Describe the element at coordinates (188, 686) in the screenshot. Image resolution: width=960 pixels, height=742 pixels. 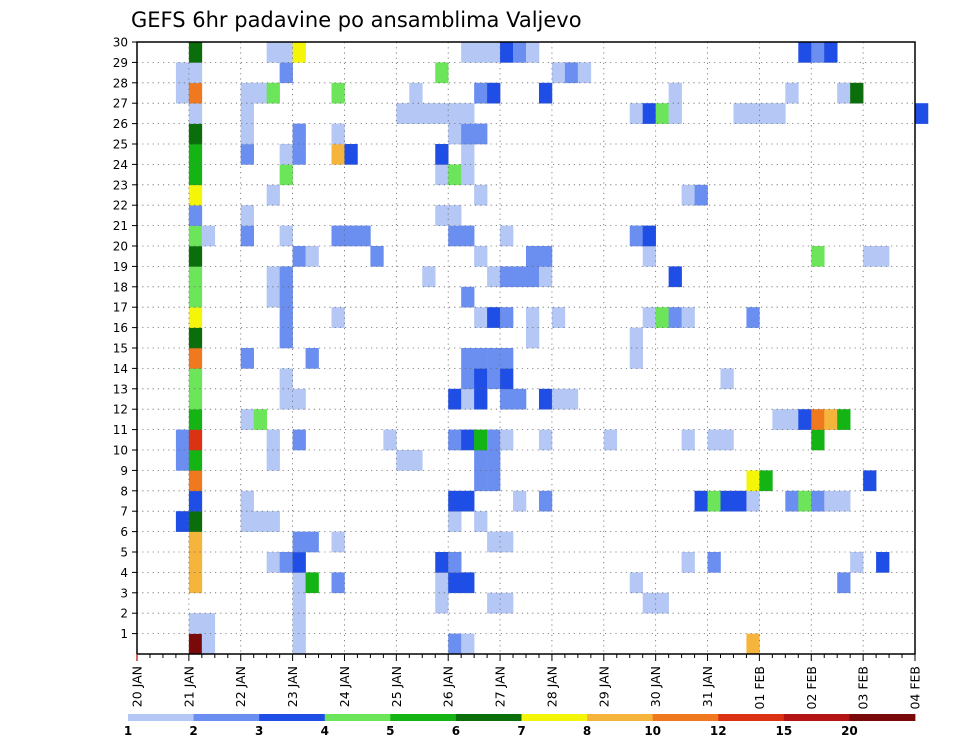
I see `x-tick-label: 21 JAN` at that location.